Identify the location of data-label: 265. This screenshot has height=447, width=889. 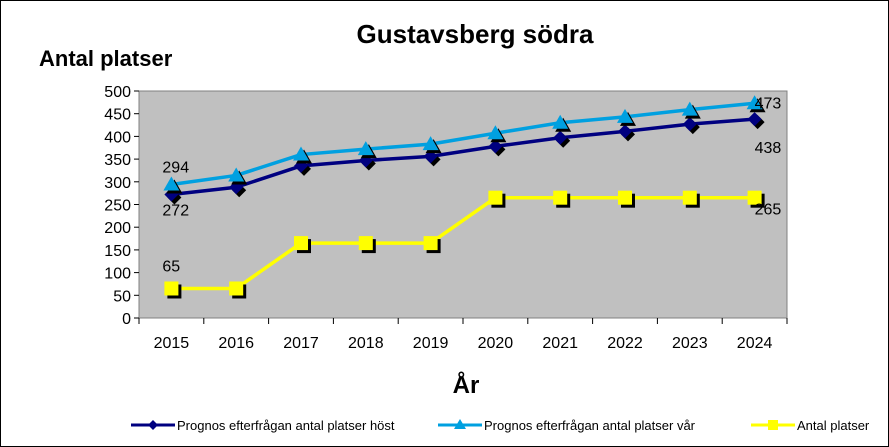
(768, 210).